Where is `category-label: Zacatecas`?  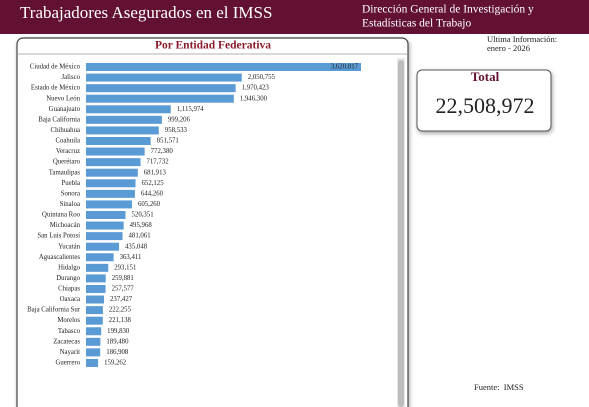
category-label: Zacatecas is located at coordinates (66, 341).